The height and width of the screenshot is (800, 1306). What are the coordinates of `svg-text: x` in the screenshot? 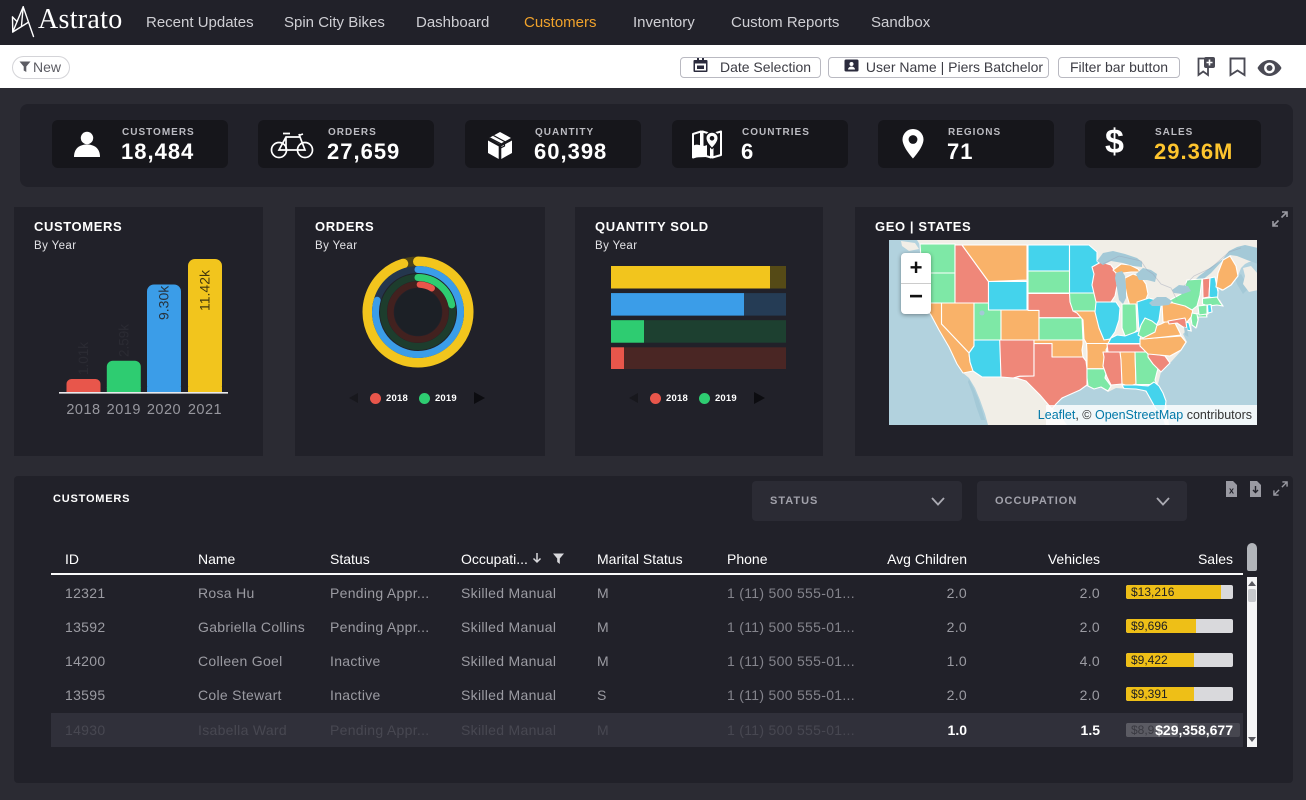 It's located at (1231, 491).